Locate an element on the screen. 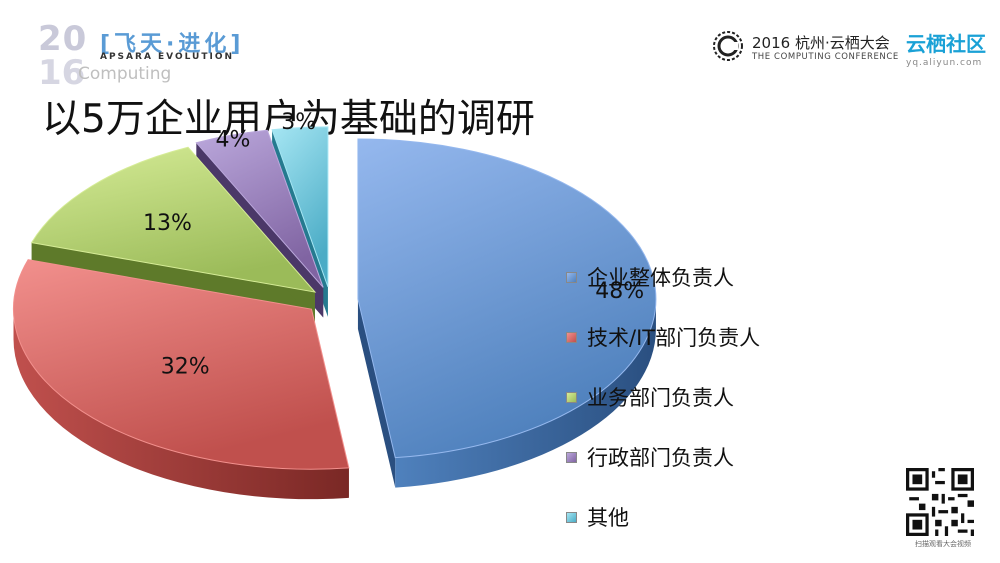  computing-conference-icon is located at coordinates (728, 46).